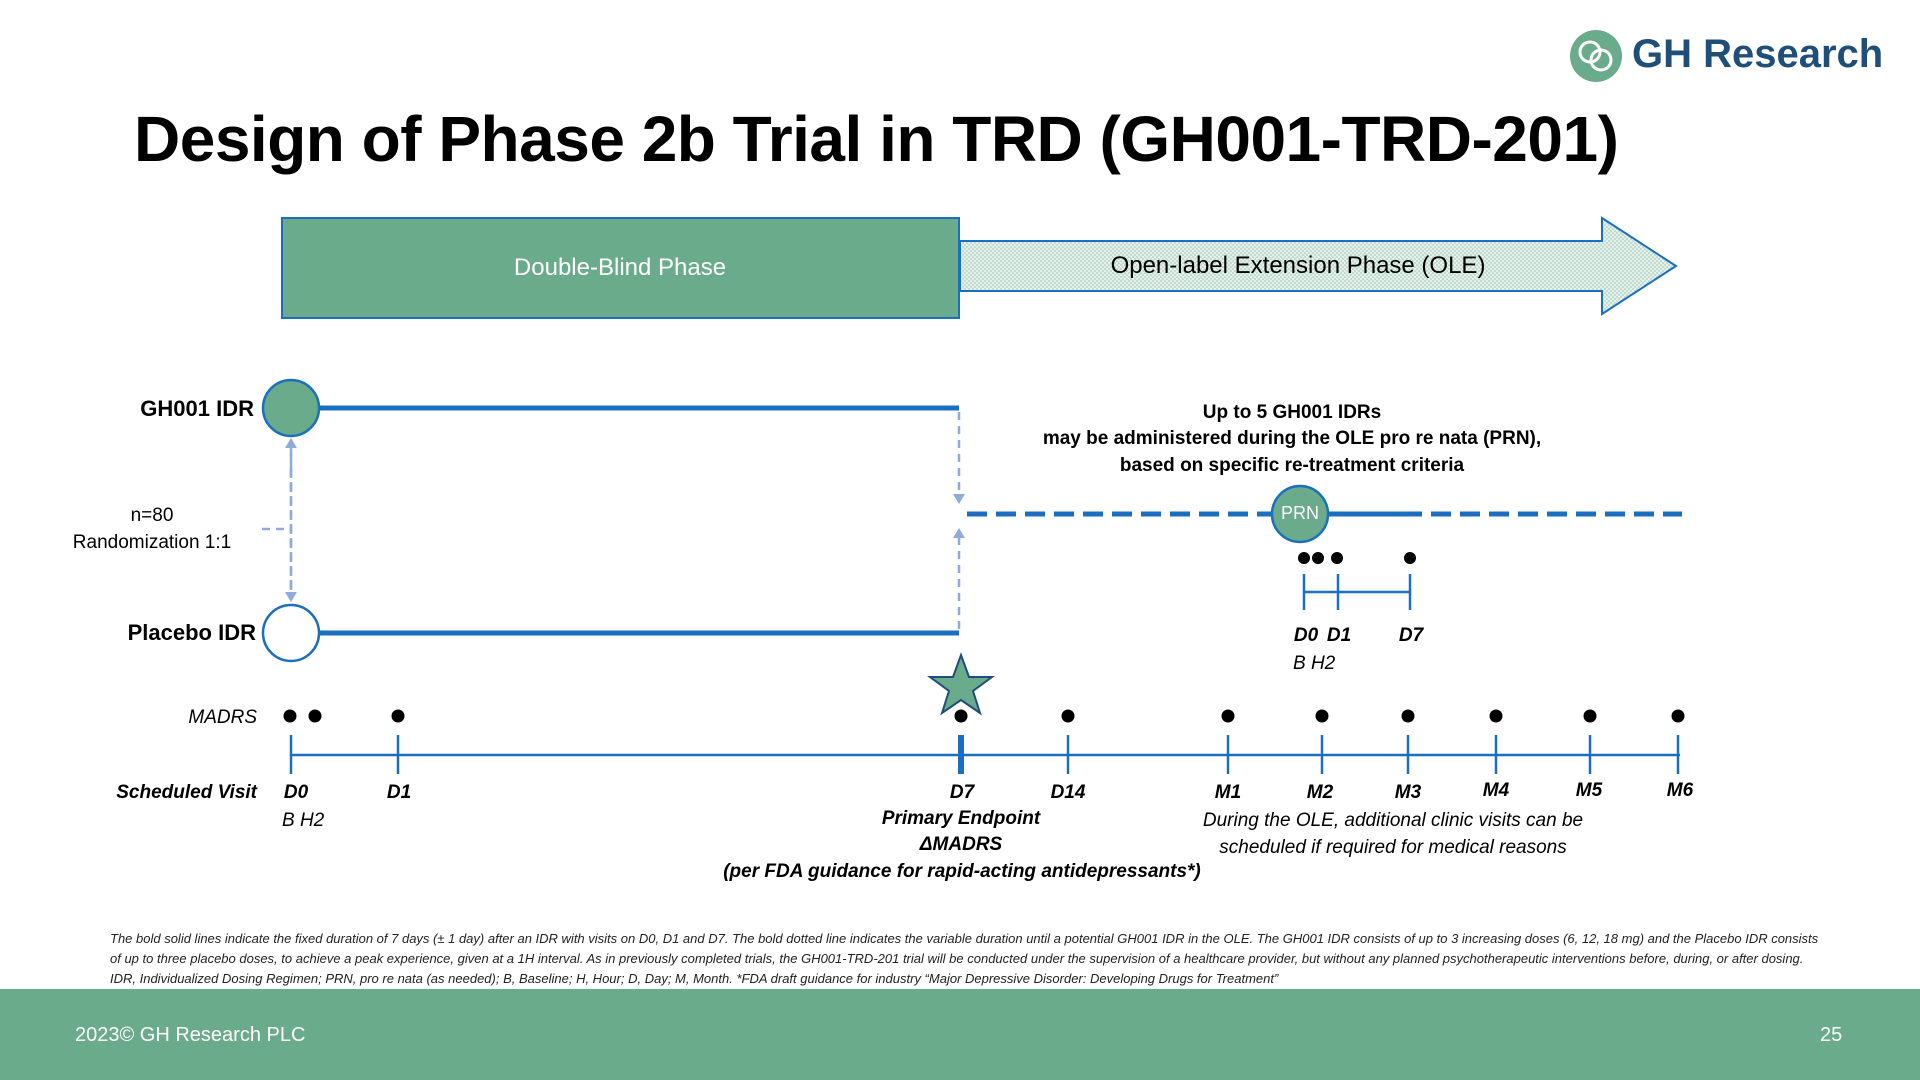 Image resolution: width=1920 pixels, height=1080 pixels. Describe the element at coordinates (984, 754) in the screenshot. I see `scheduled-visit-timeline` at that location.